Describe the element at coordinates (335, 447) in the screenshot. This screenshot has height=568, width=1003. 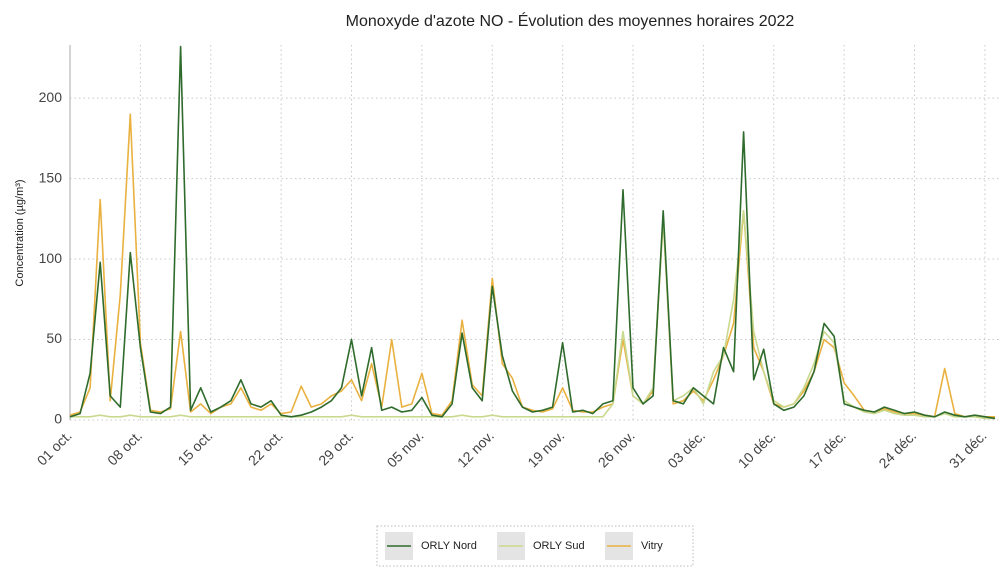
I see `x-tick-label: 29 oct.` at that location.